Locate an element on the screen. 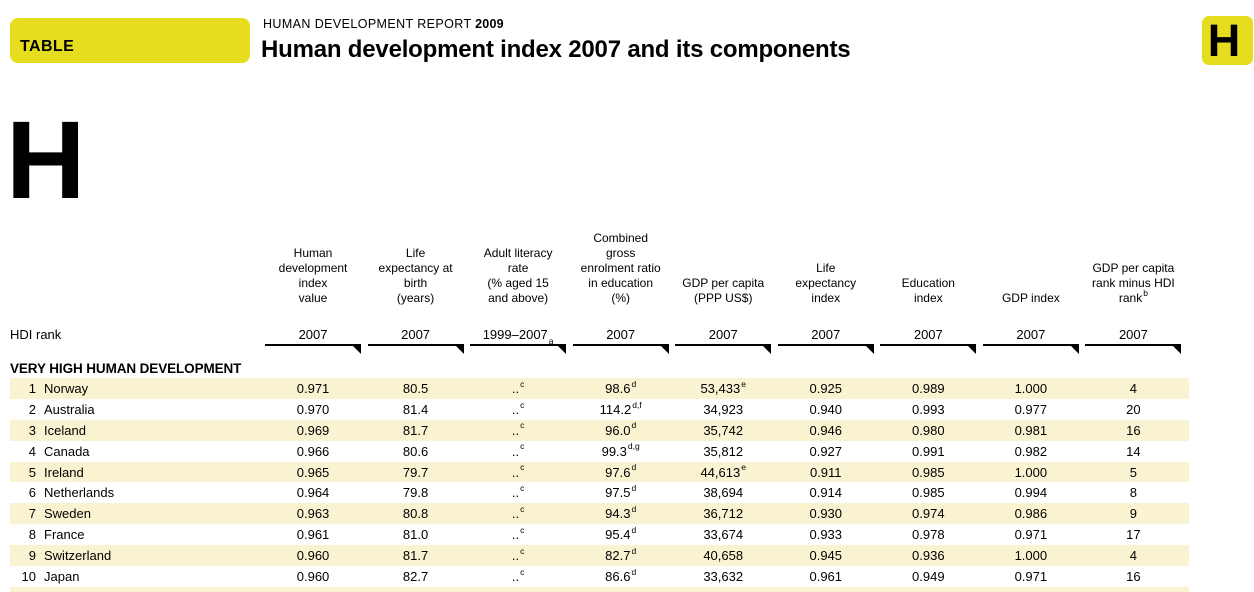  cell-gdp_per_capita: 34,923 is located at coordinates (726, 409).